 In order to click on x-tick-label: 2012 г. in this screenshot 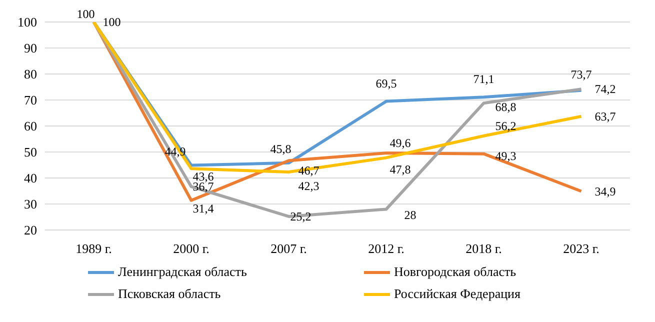, I will do `click(386, 248)`.